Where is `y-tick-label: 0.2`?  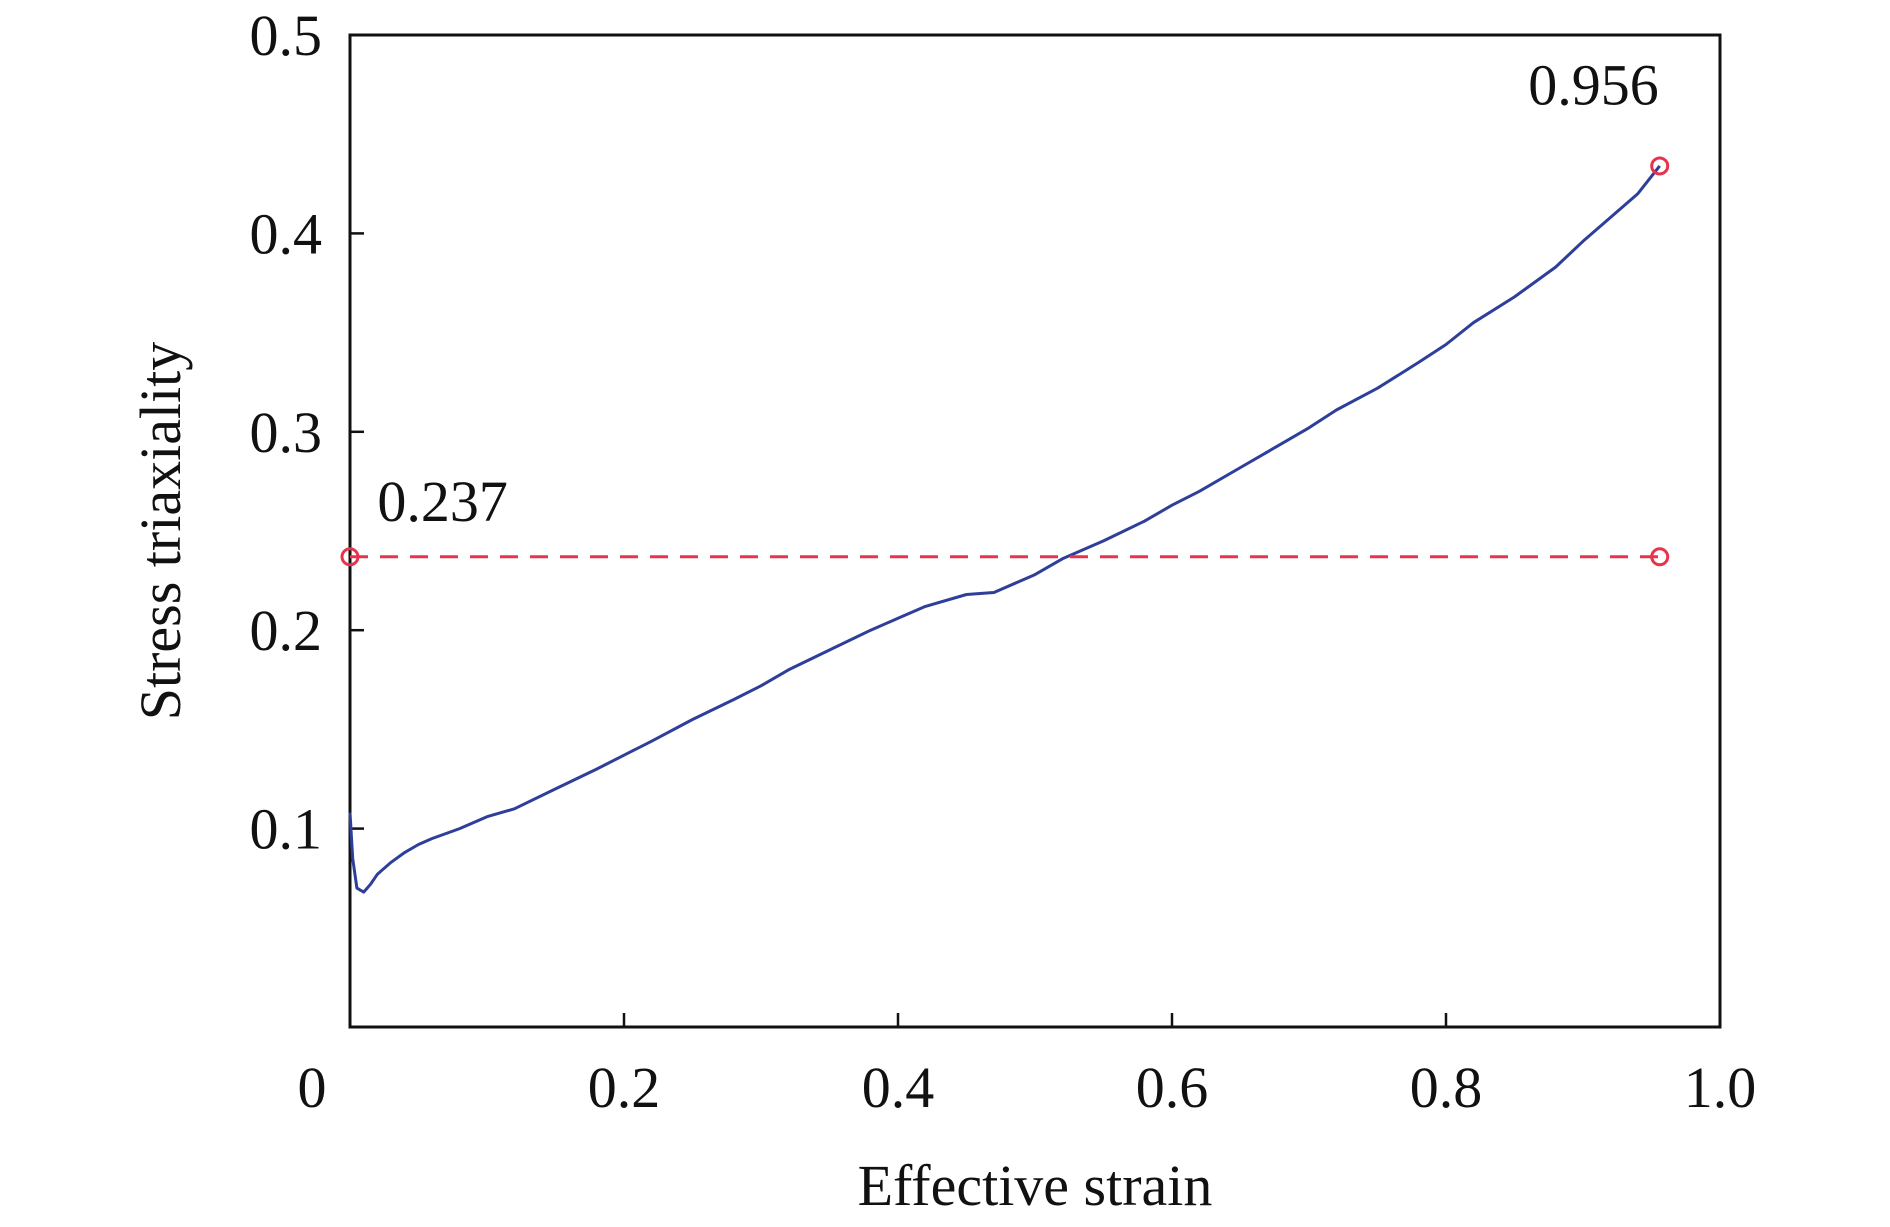 y-tick-label: 0.2 is located at coordinates (286, 630).